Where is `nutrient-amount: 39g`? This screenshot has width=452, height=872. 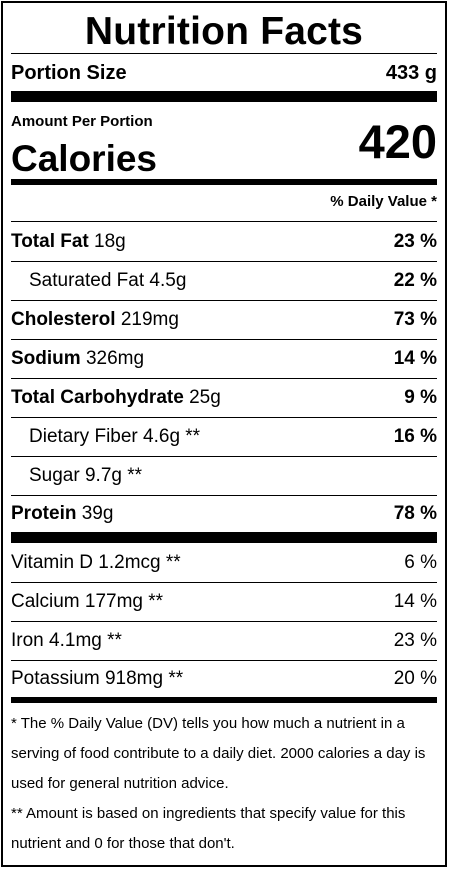
nutrient-amount: 39g is located at coordinates (97, 513).